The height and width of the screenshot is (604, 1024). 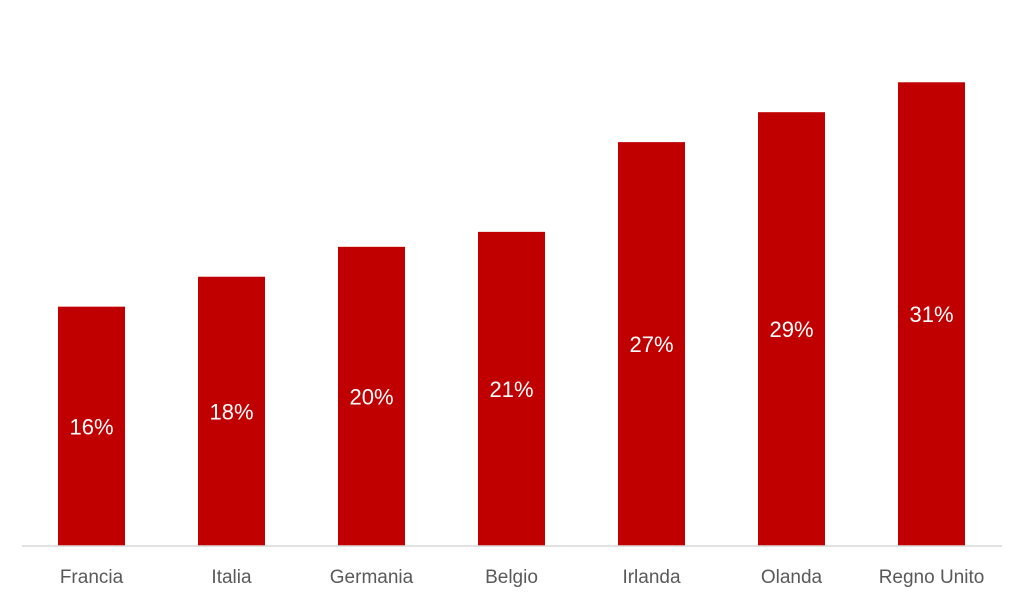 I want to click on bar-olanda, so click(x=791, y=329).